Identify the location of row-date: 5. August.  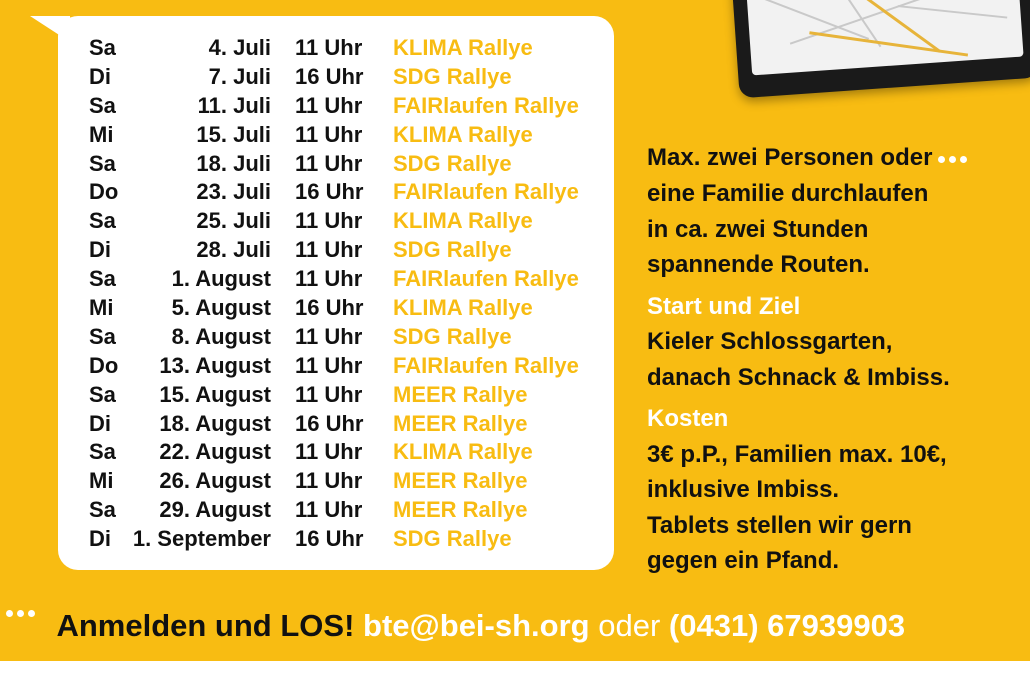
(221, 308).